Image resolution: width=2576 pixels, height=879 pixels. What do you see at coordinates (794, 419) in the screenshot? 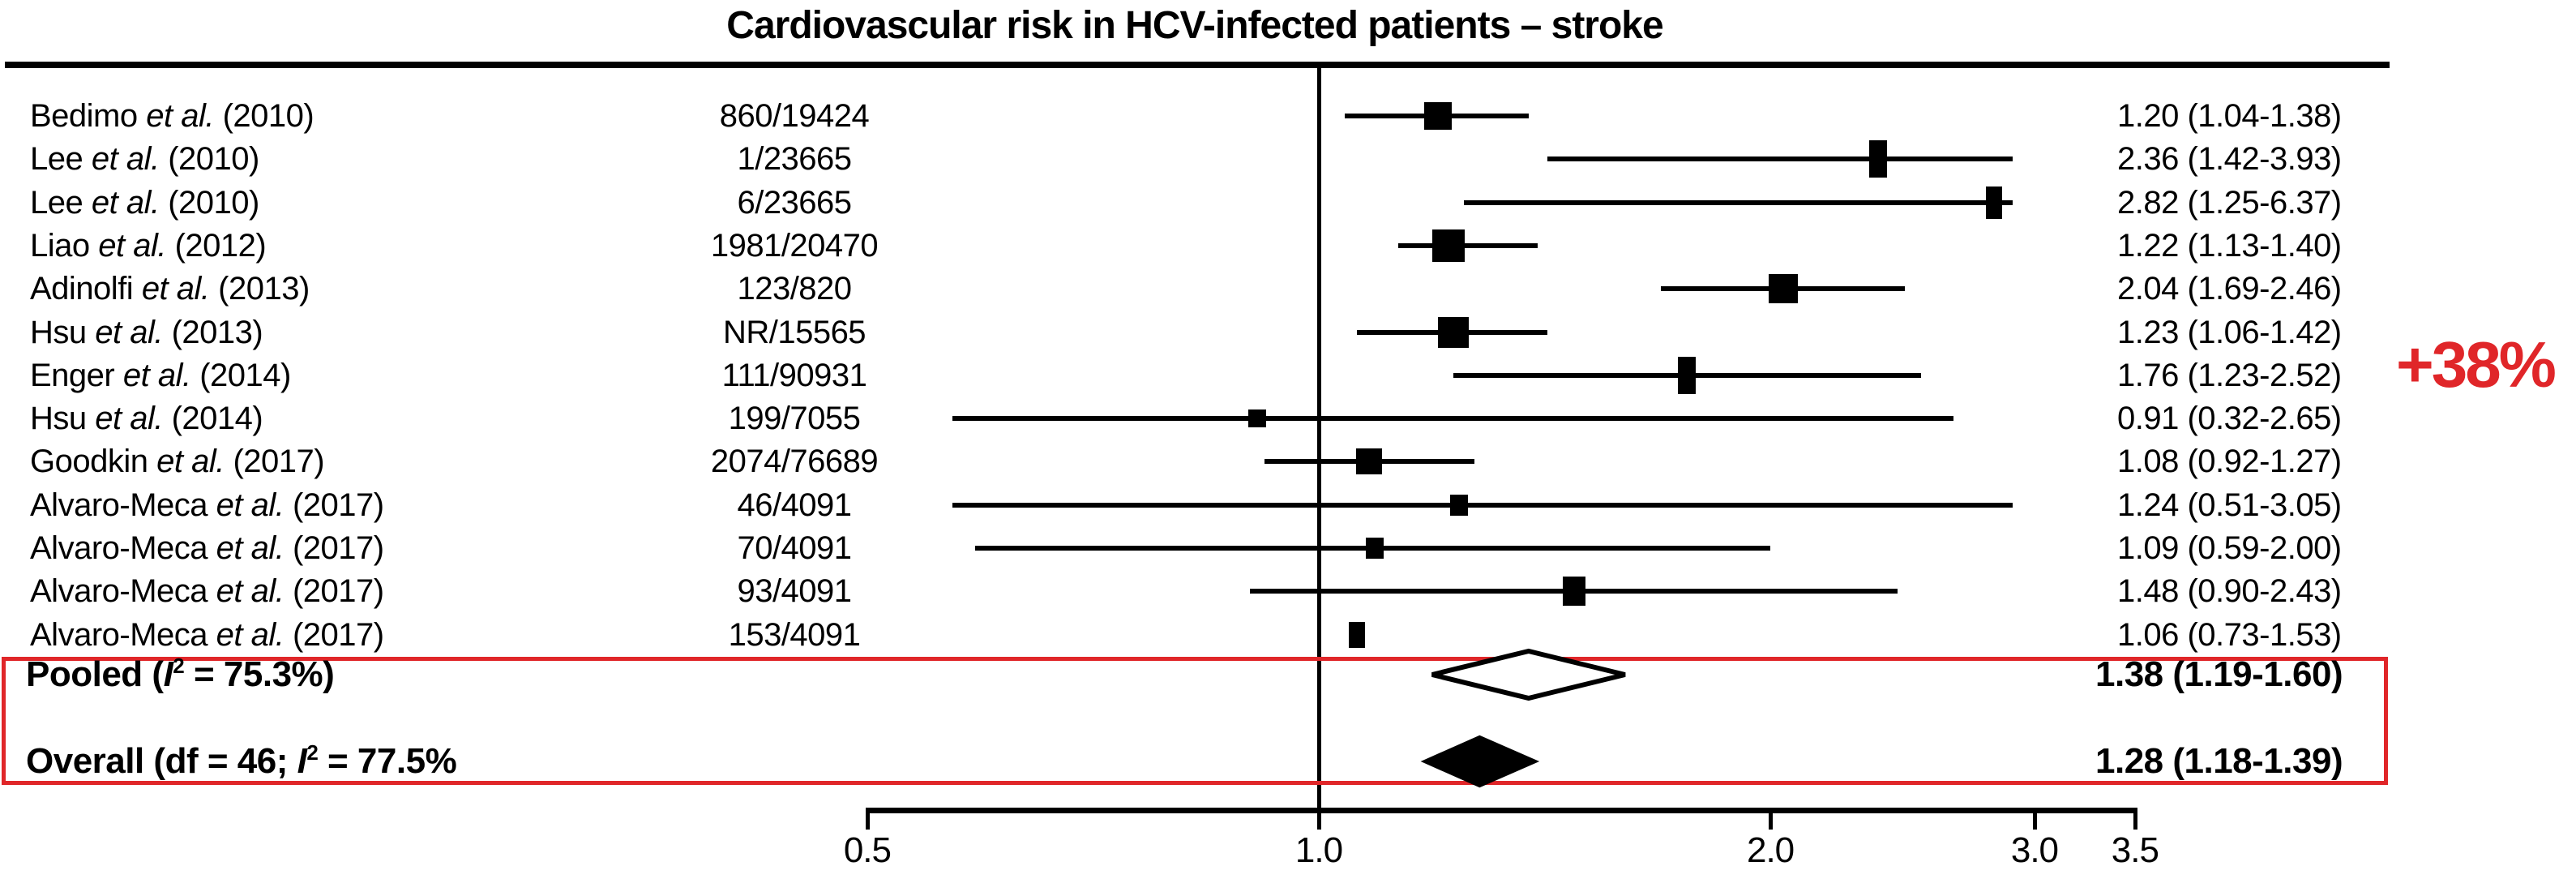
I see `events-count: 199/7055` at bounding box center [794, 419].